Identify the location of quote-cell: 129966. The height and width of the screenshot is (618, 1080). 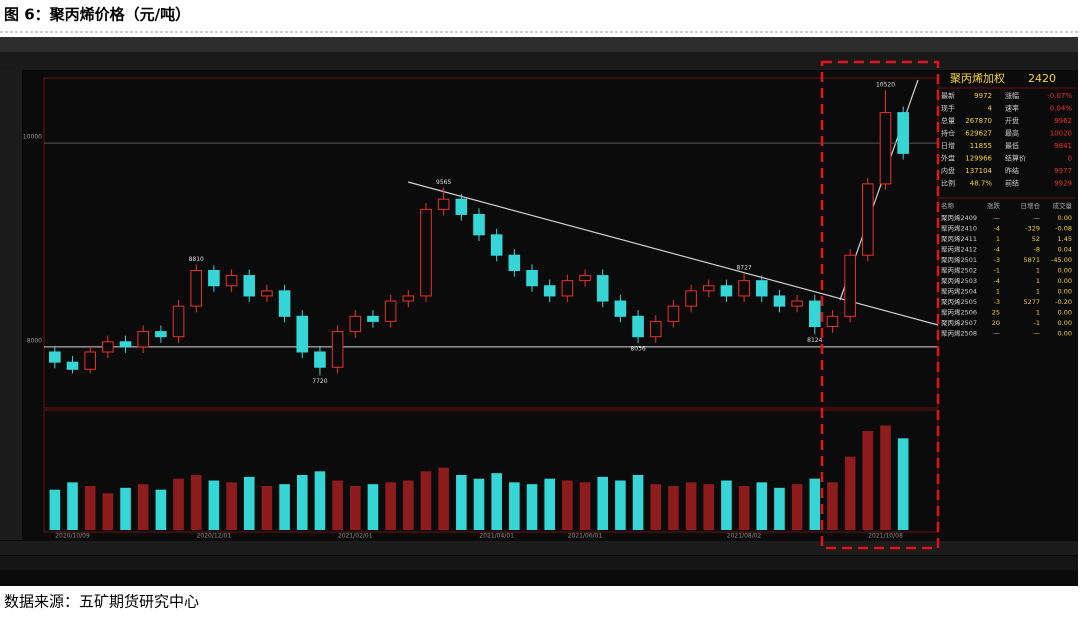
(978, 159).